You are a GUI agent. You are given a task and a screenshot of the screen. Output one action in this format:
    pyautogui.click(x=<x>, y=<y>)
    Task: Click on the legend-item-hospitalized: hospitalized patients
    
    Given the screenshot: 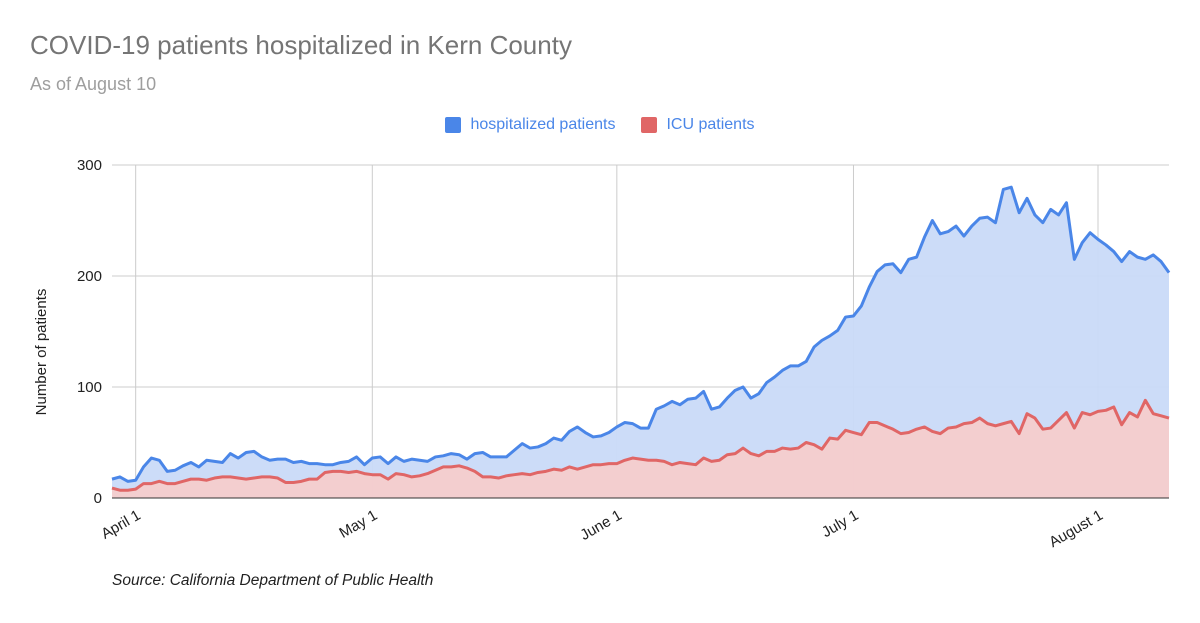 What is the action you would take?
    pyautogui.click(x=530, y=125)
    